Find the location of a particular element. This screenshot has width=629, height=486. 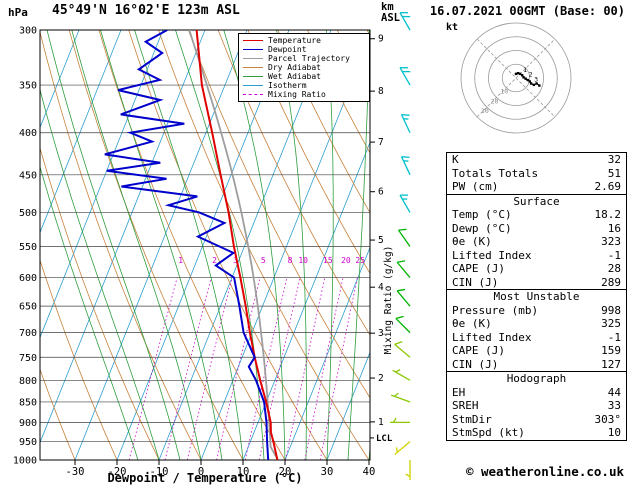

table-row: StmSpd (kt) 10 is located at coordinates (536, 433).